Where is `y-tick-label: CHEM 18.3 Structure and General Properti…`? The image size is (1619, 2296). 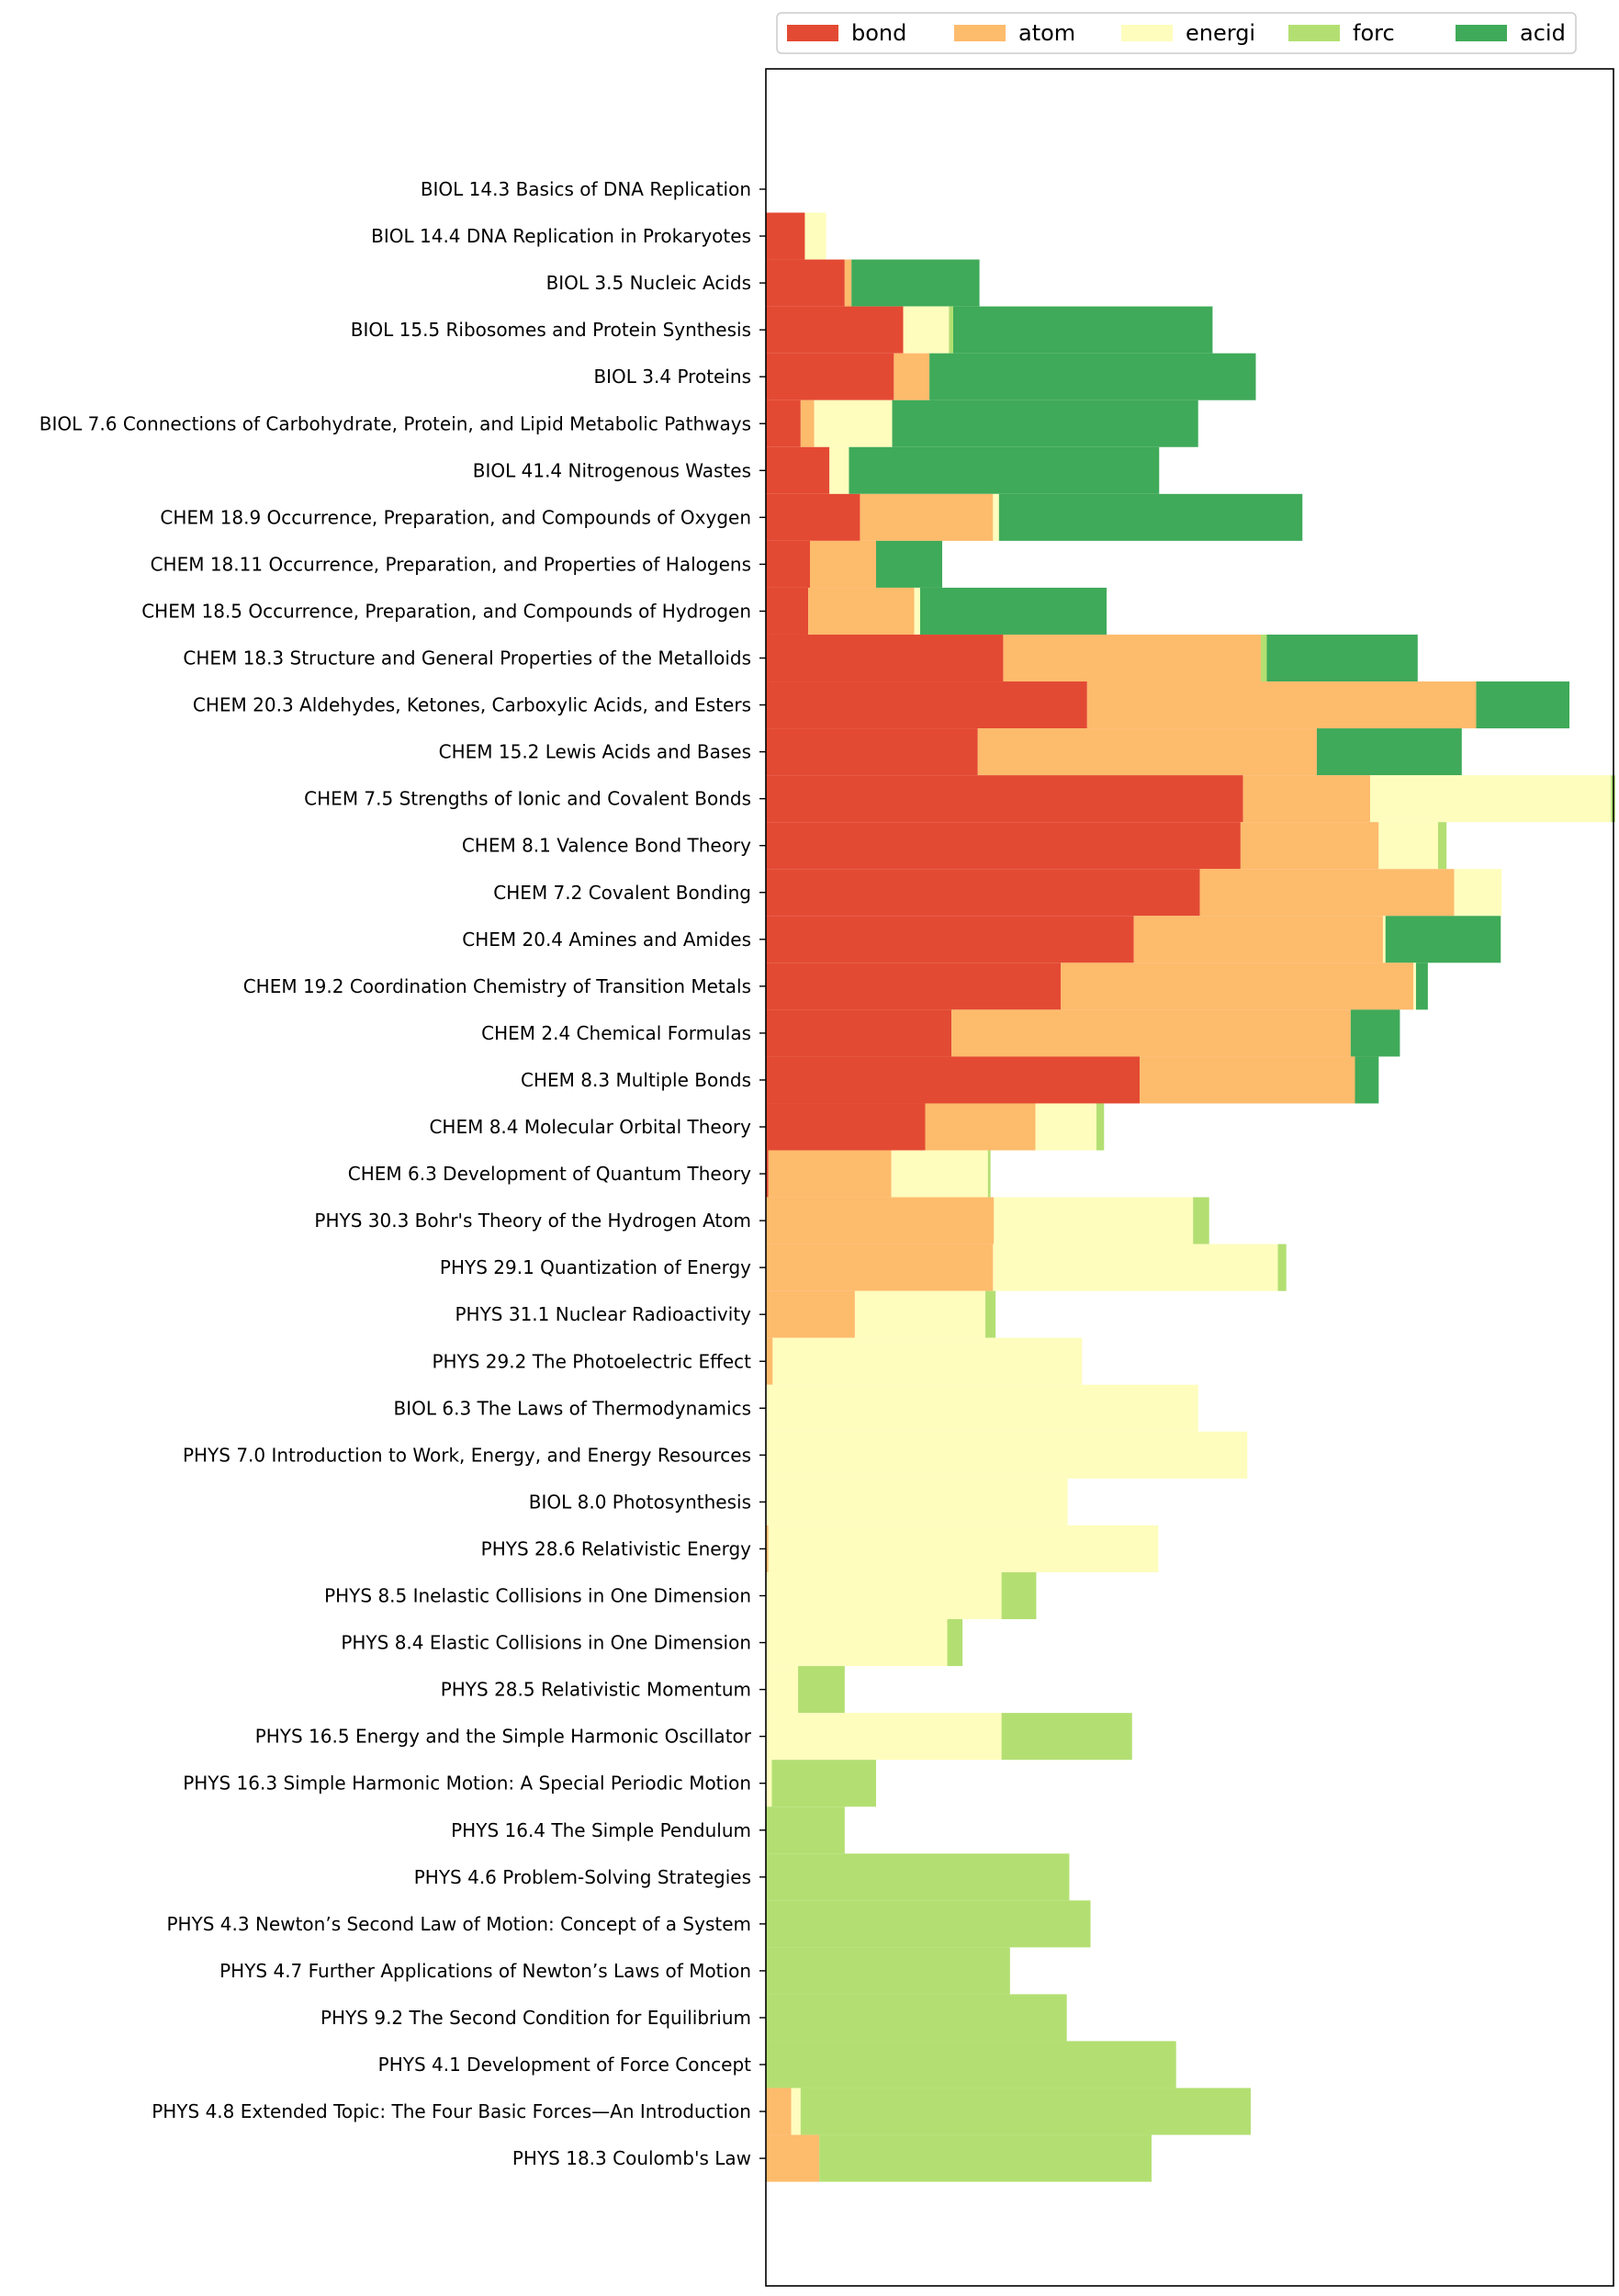 y-tick-label: CHEM 18.3 Structure and General Properti… is located at coordinates (467, 658).